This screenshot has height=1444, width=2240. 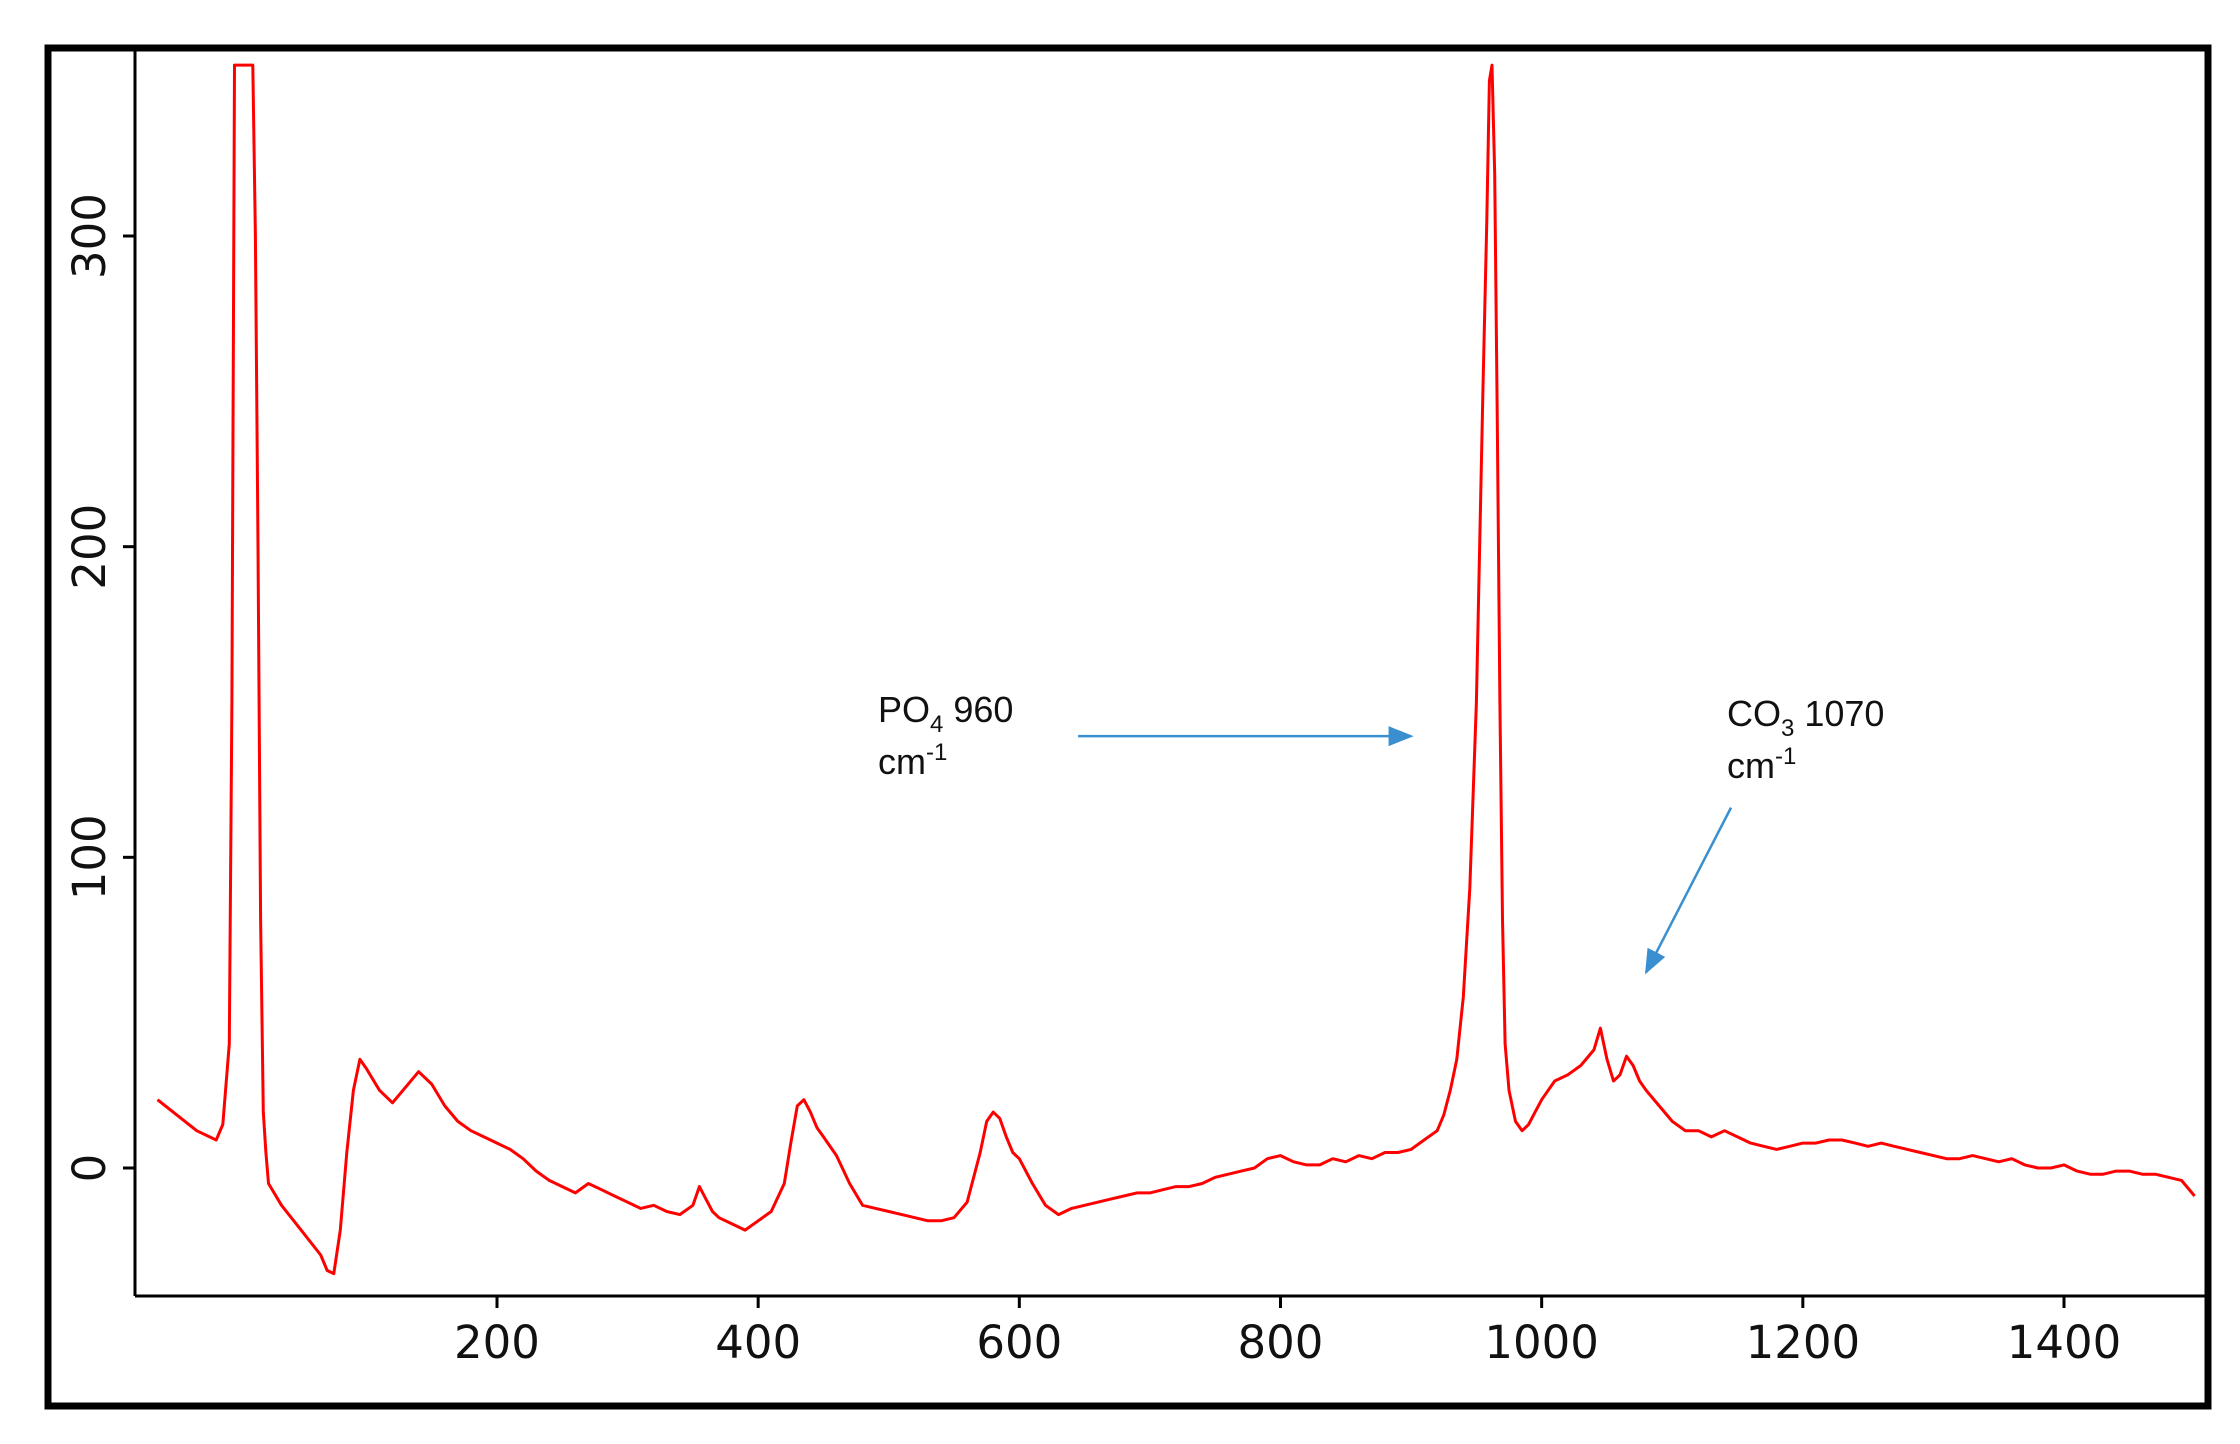 I want to click on annotation-label: PO4 960, so click(x=945, y=713).